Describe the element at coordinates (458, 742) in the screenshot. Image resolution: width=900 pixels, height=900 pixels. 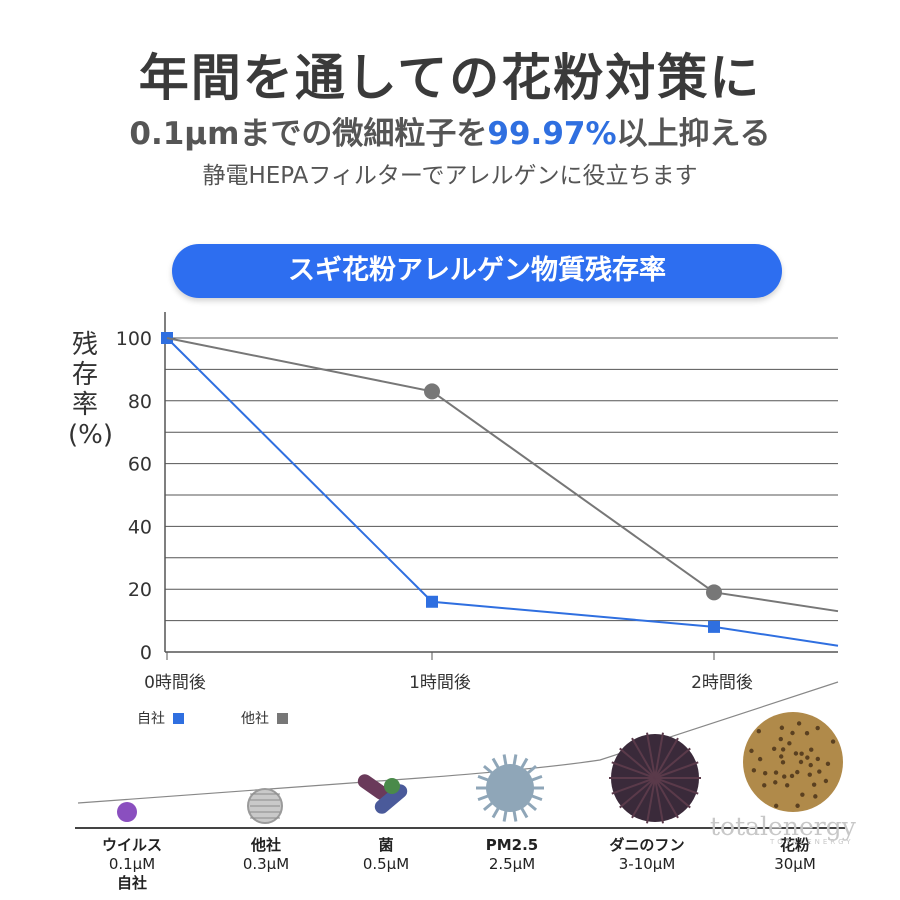
I see `size-comparison-curve` at that location.